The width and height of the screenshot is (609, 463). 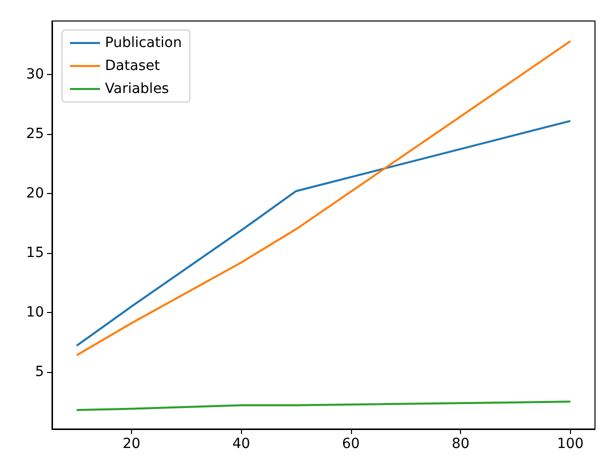 I want to click on x-tick-label: 20, so click(x=131, y=444).